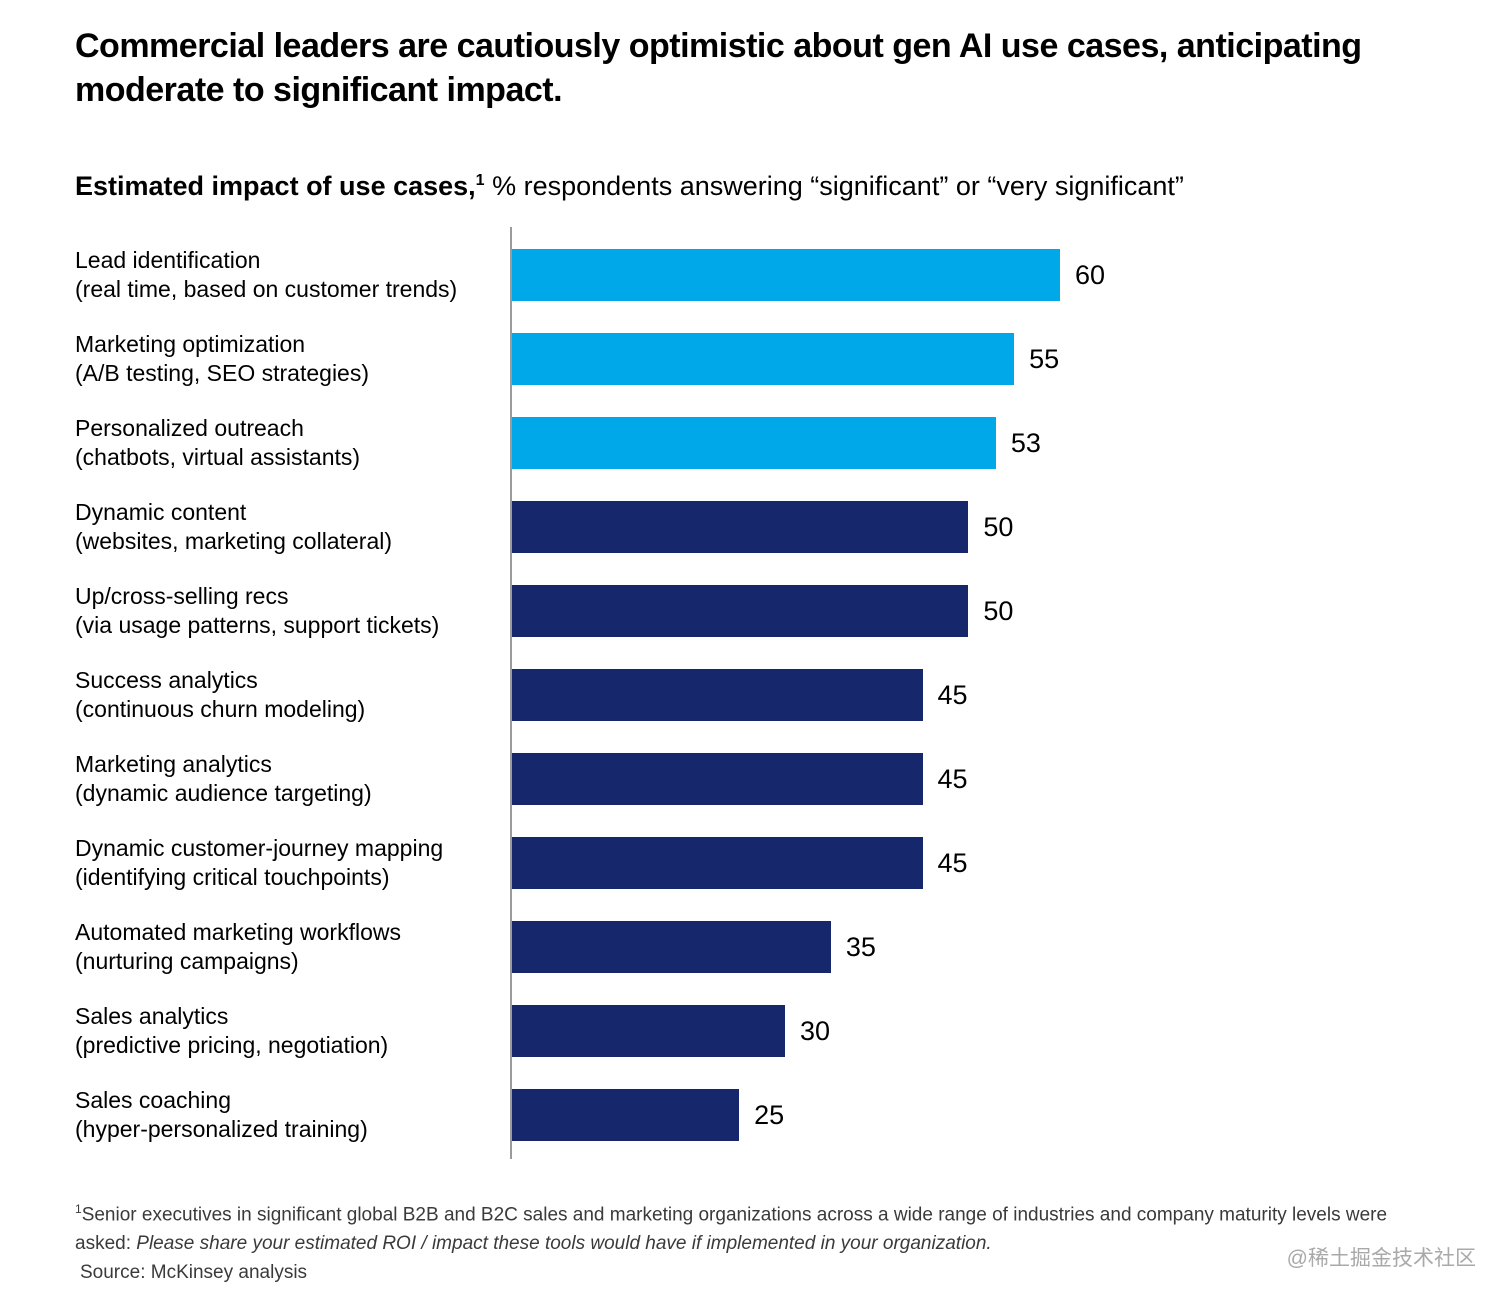 This screenshot has width=1512, height=1300. What do you see at coordinates (173, 764) in the screenshot?
I see `bar-label-line1: Marketing analytics` at bounding box center [173, 764].